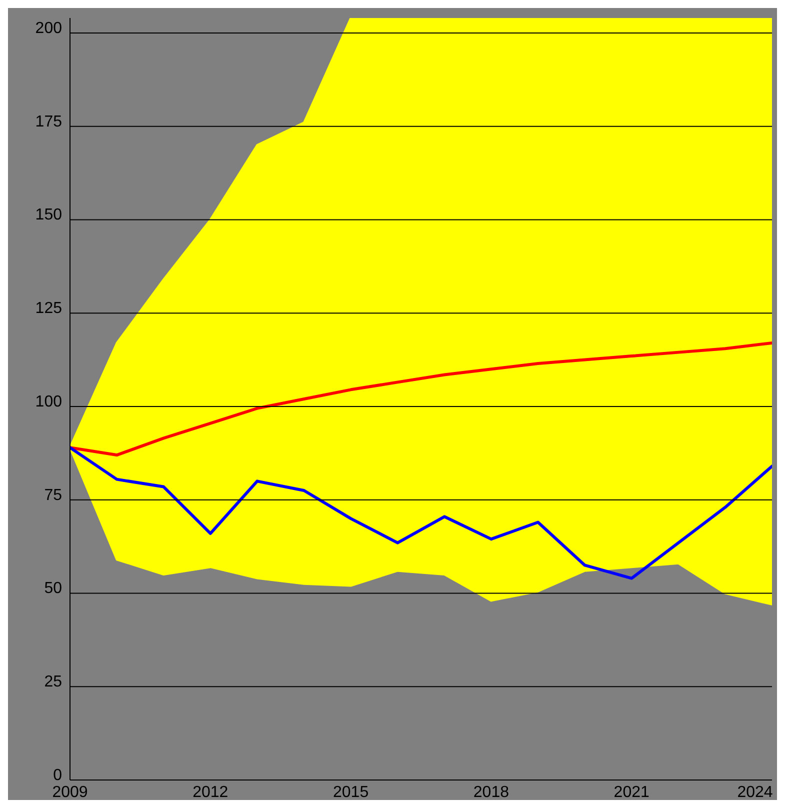 This screenshot has width=785, height=808. Describe the element at coordinates (48, 28) in the screenshot. I see `y-tick-label: 200` at that location.